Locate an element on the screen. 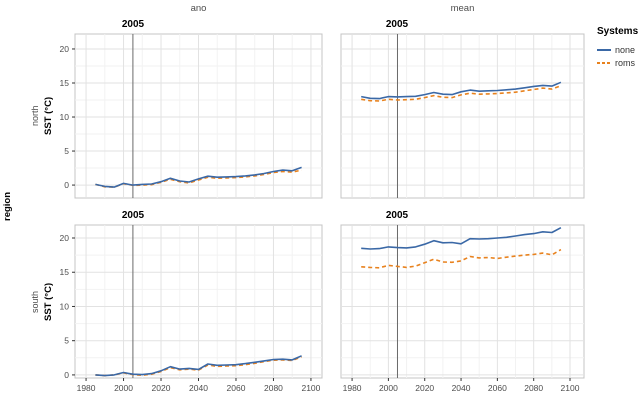 The width and height of the screenshot is (640, 400). legend-item-none: none is located at coordinates (618, 49).